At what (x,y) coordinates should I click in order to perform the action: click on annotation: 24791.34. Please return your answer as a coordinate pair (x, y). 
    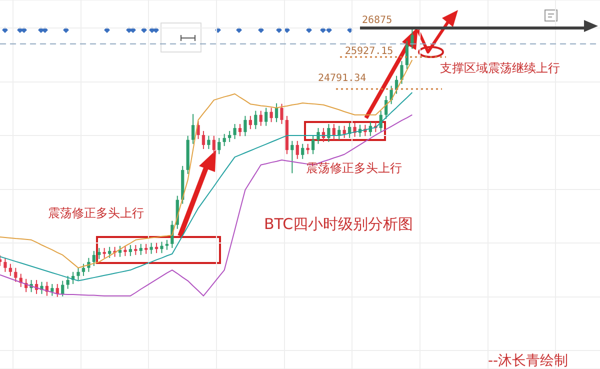
    Looking at the image, I should click on (342, 78).